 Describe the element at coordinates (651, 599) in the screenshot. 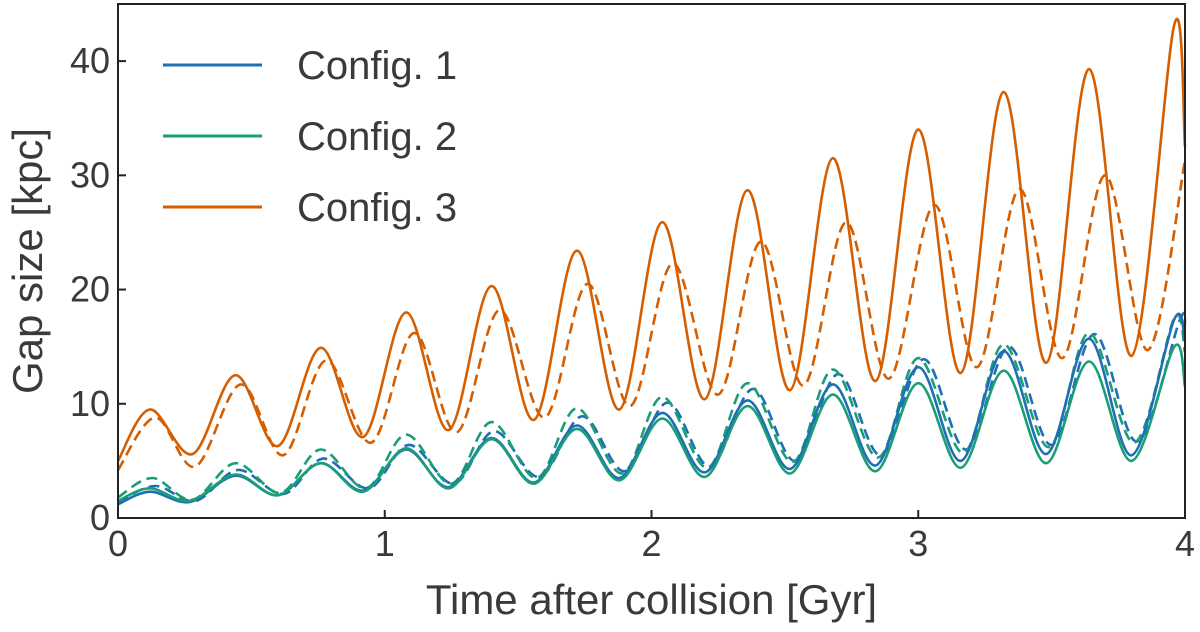

I see `x-axis-label: Time after collision [Gyr]` at that location.